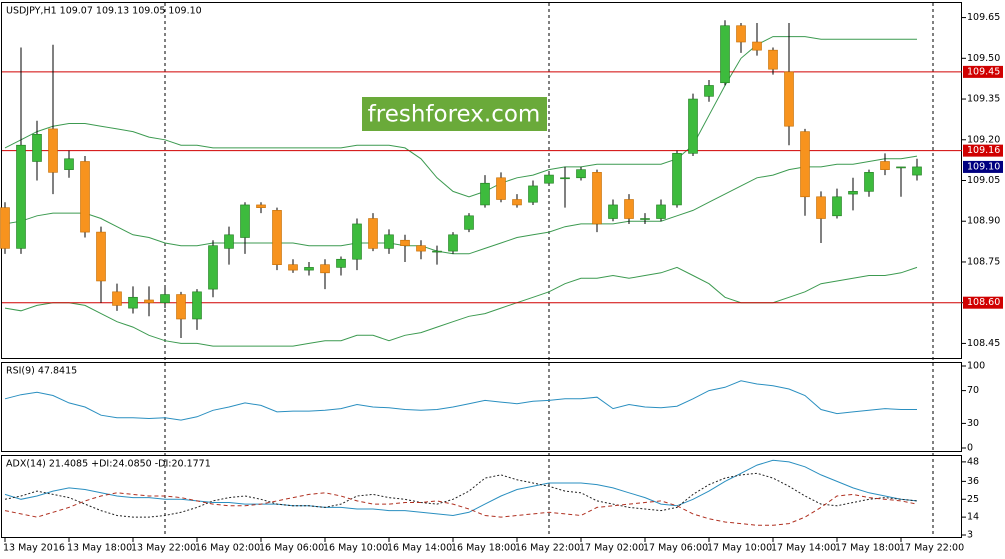  I want to click on y-tick-label: 36, so click(973, 481).